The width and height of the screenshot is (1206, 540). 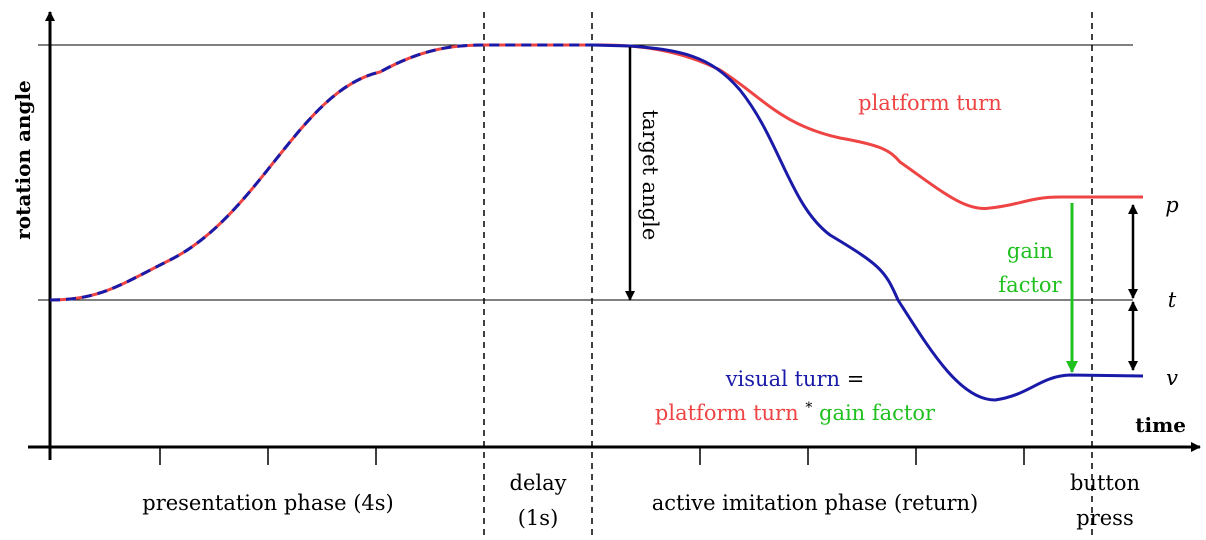 What do you see at coordinates (268, 503) in the screenshot?
I see `phase-label: presentation phase (4s)` at bounding box center [268, 503].